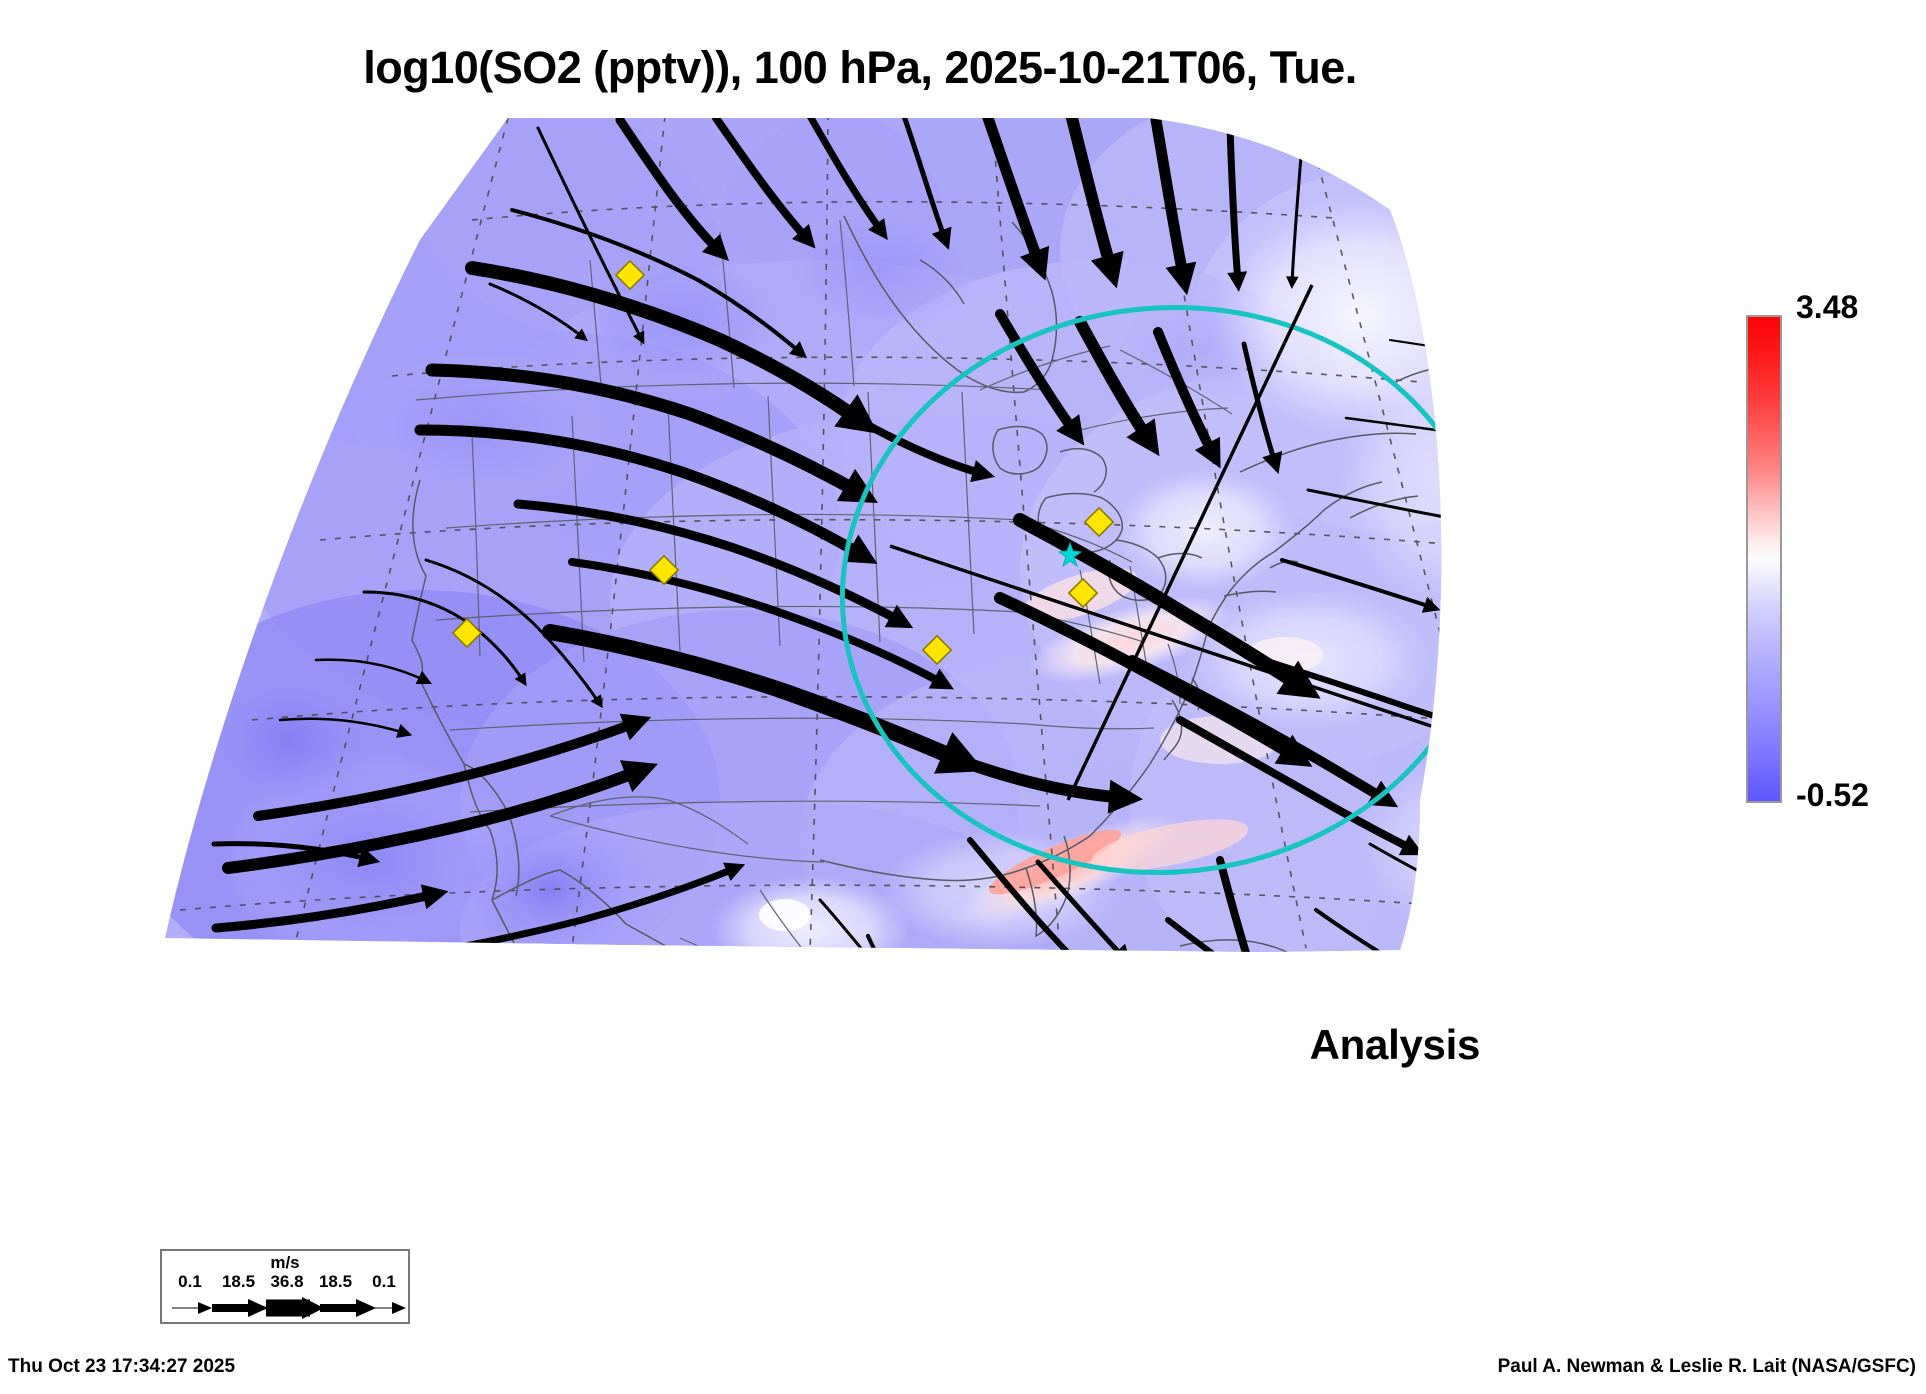 The height and width of the screenshot is (1394, 1926). Describe the element at coordinates (1764, 559) in the screenshot. I see `colorbar-gradient` at that location.